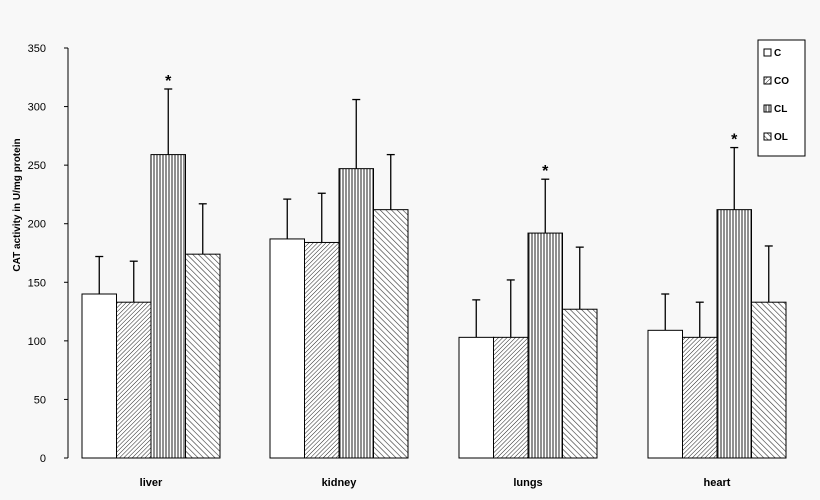  What do you see at coordinates (767, 80) in the screenshot?
I see `legend-swatch-CO` at bounding box center [767, 80].